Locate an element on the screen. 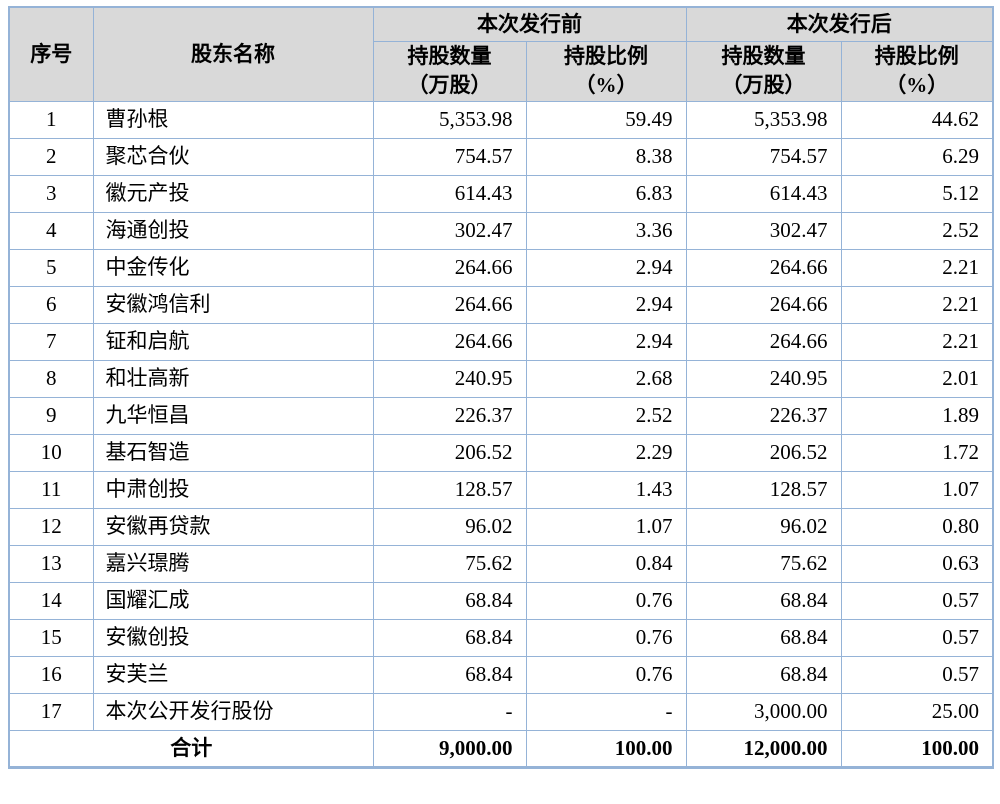  shareholder-name: 本次公开发行股份 is located at coordinates (233, 711).